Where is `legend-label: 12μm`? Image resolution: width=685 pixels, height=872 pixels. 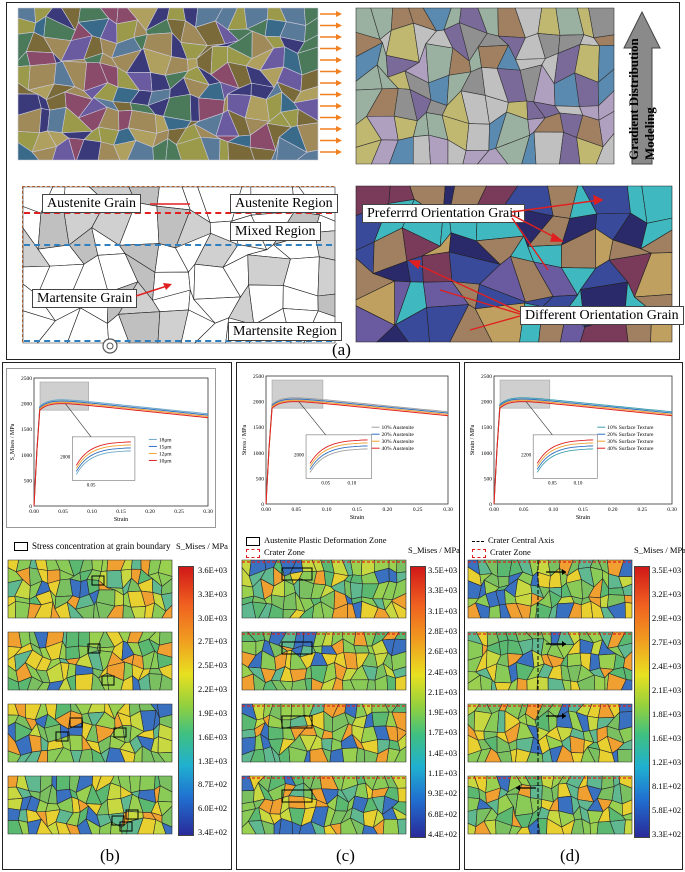
legend-label: 12μm is located at coordinates (165, 454).